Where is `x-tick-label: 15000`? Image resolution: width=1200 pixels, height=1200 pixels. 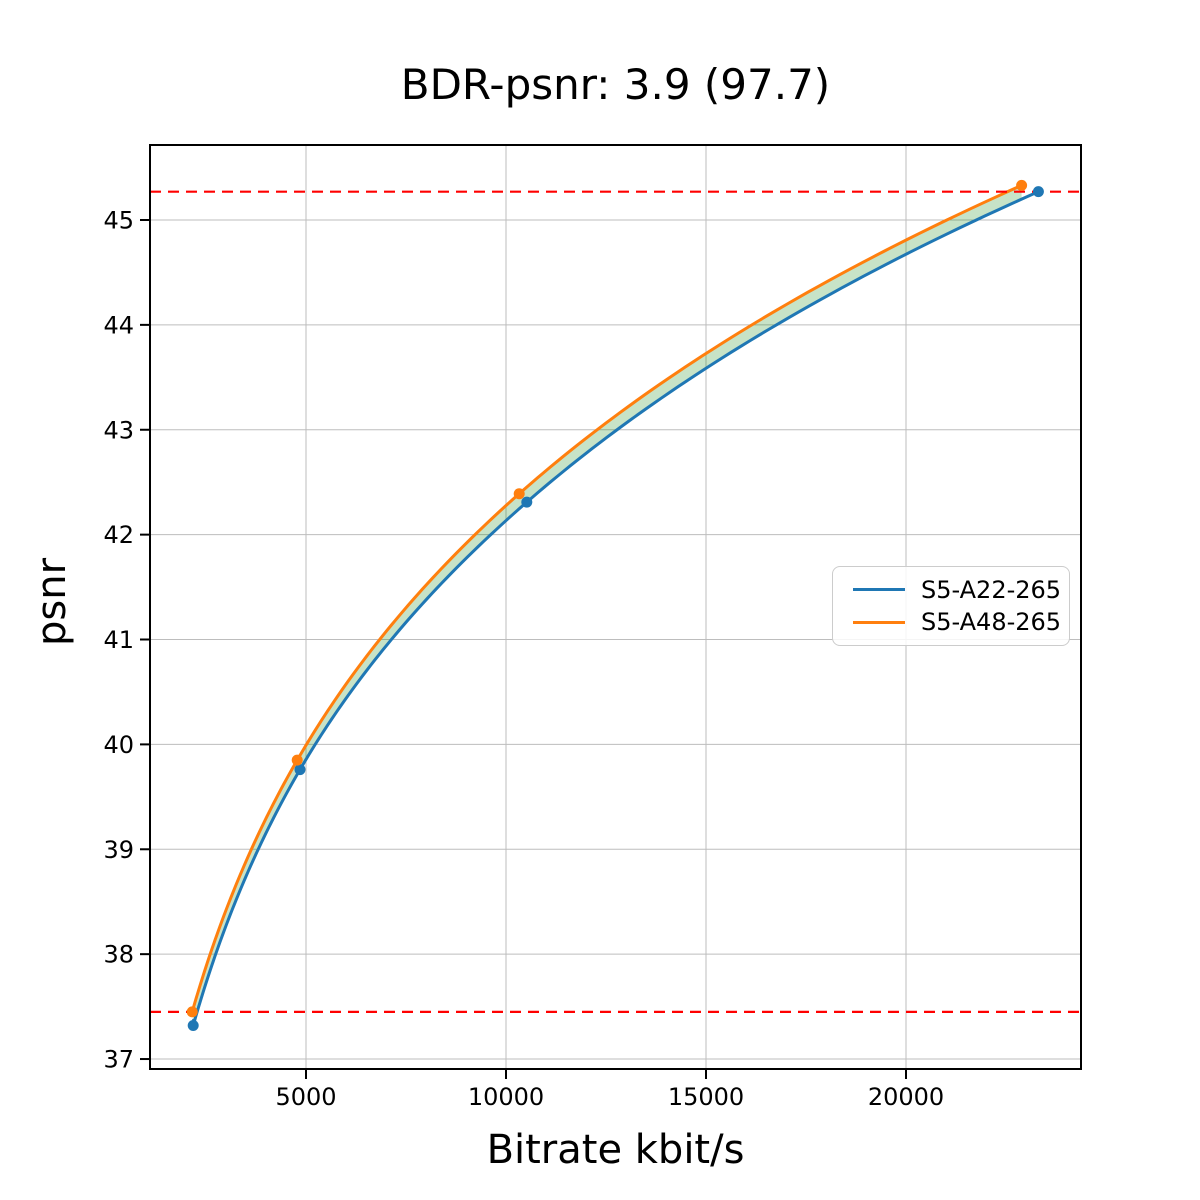
x-tick-label: 15000 is located at coordinates (706, 1097).